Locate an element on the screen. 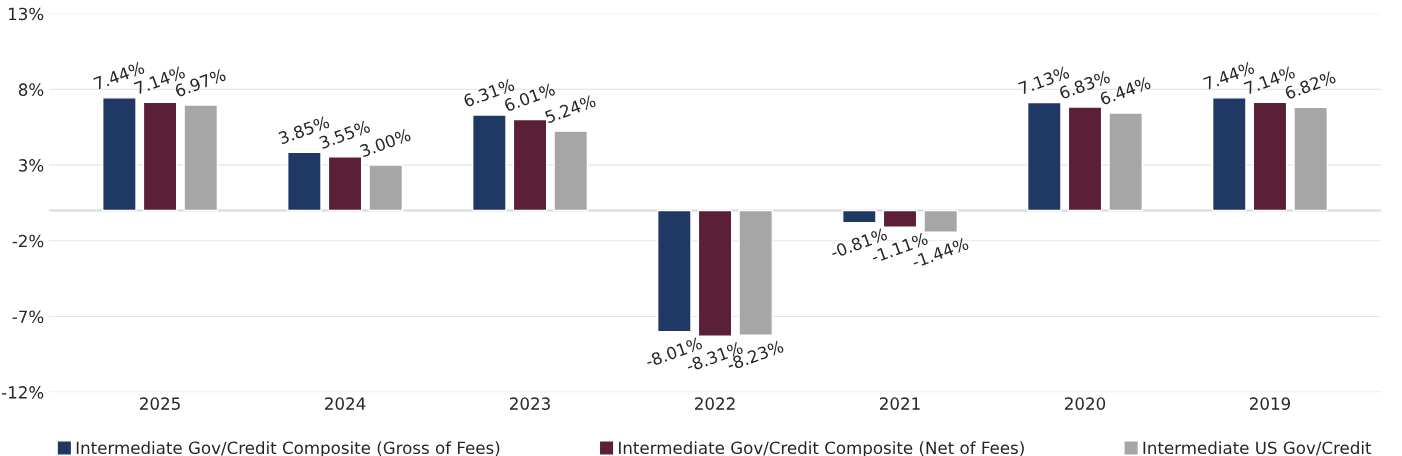 The width and height of the screenshot is (1402, 456). x-tick-label: 2025 is located at coordinates (160, 403).